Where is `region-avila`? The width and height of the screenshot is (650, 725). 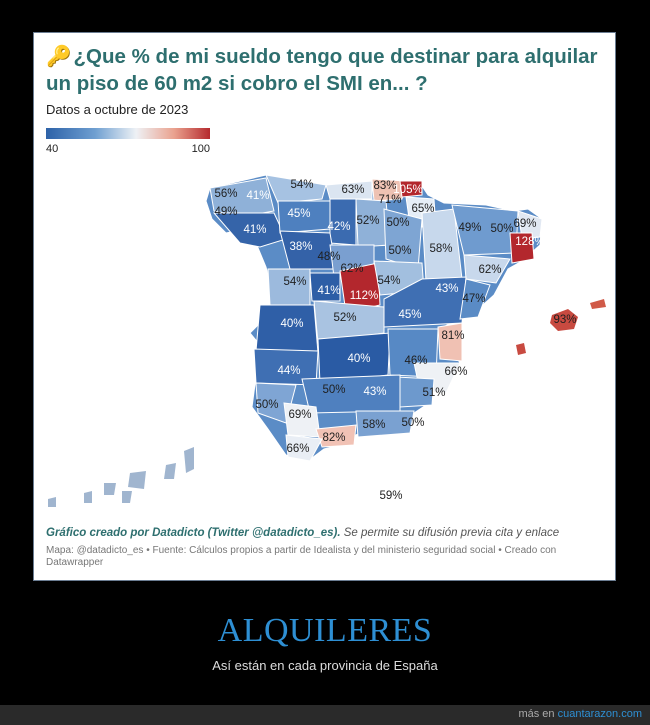
region-avila is located at coordinates (325, 287).